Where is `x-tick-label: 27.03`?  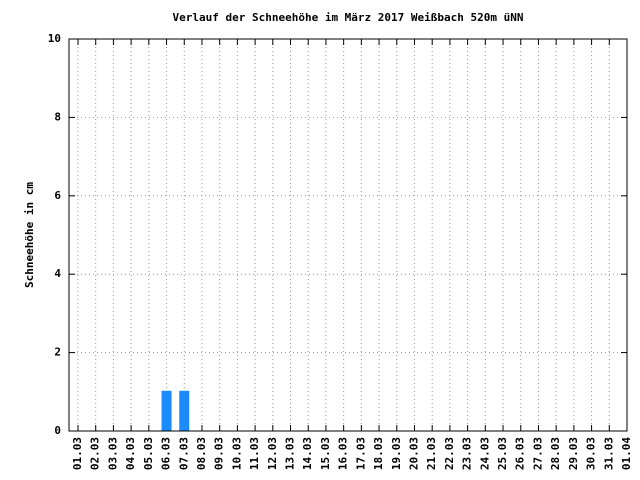
x-tick-label: 27.03 is located at coordinates (537, 453).